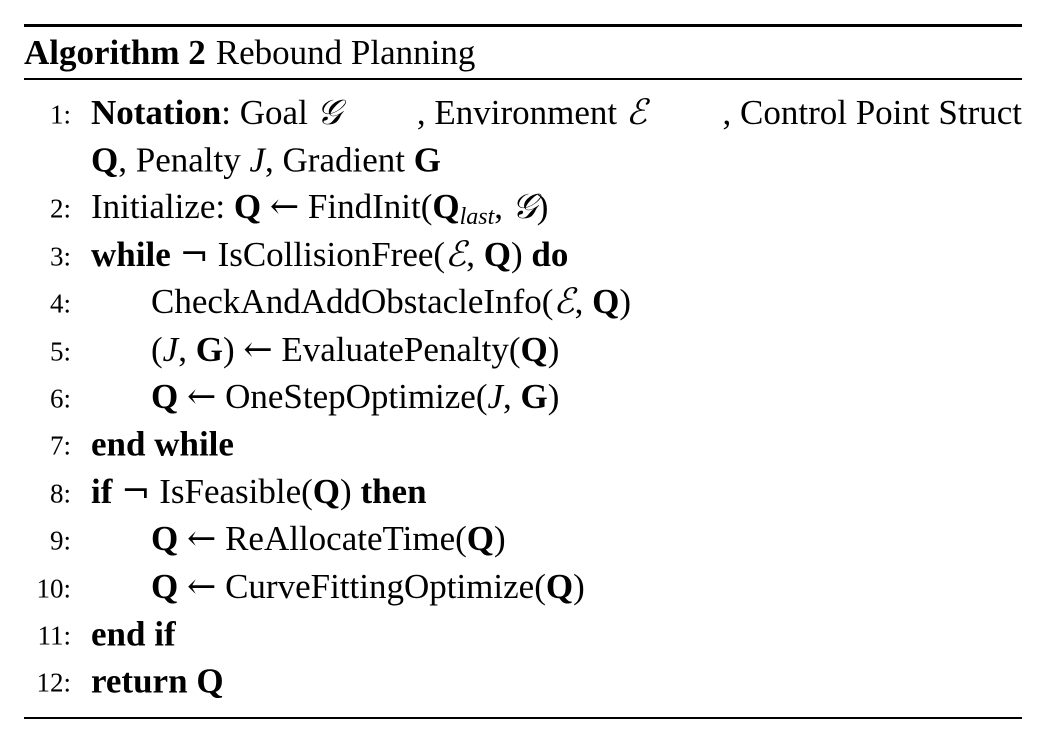 This screenshot has width=1049, height=740. What do you see at coordinates (156, 112) in the screenshot?
I see `keyword: Notation` at bounding box center [156, 112].